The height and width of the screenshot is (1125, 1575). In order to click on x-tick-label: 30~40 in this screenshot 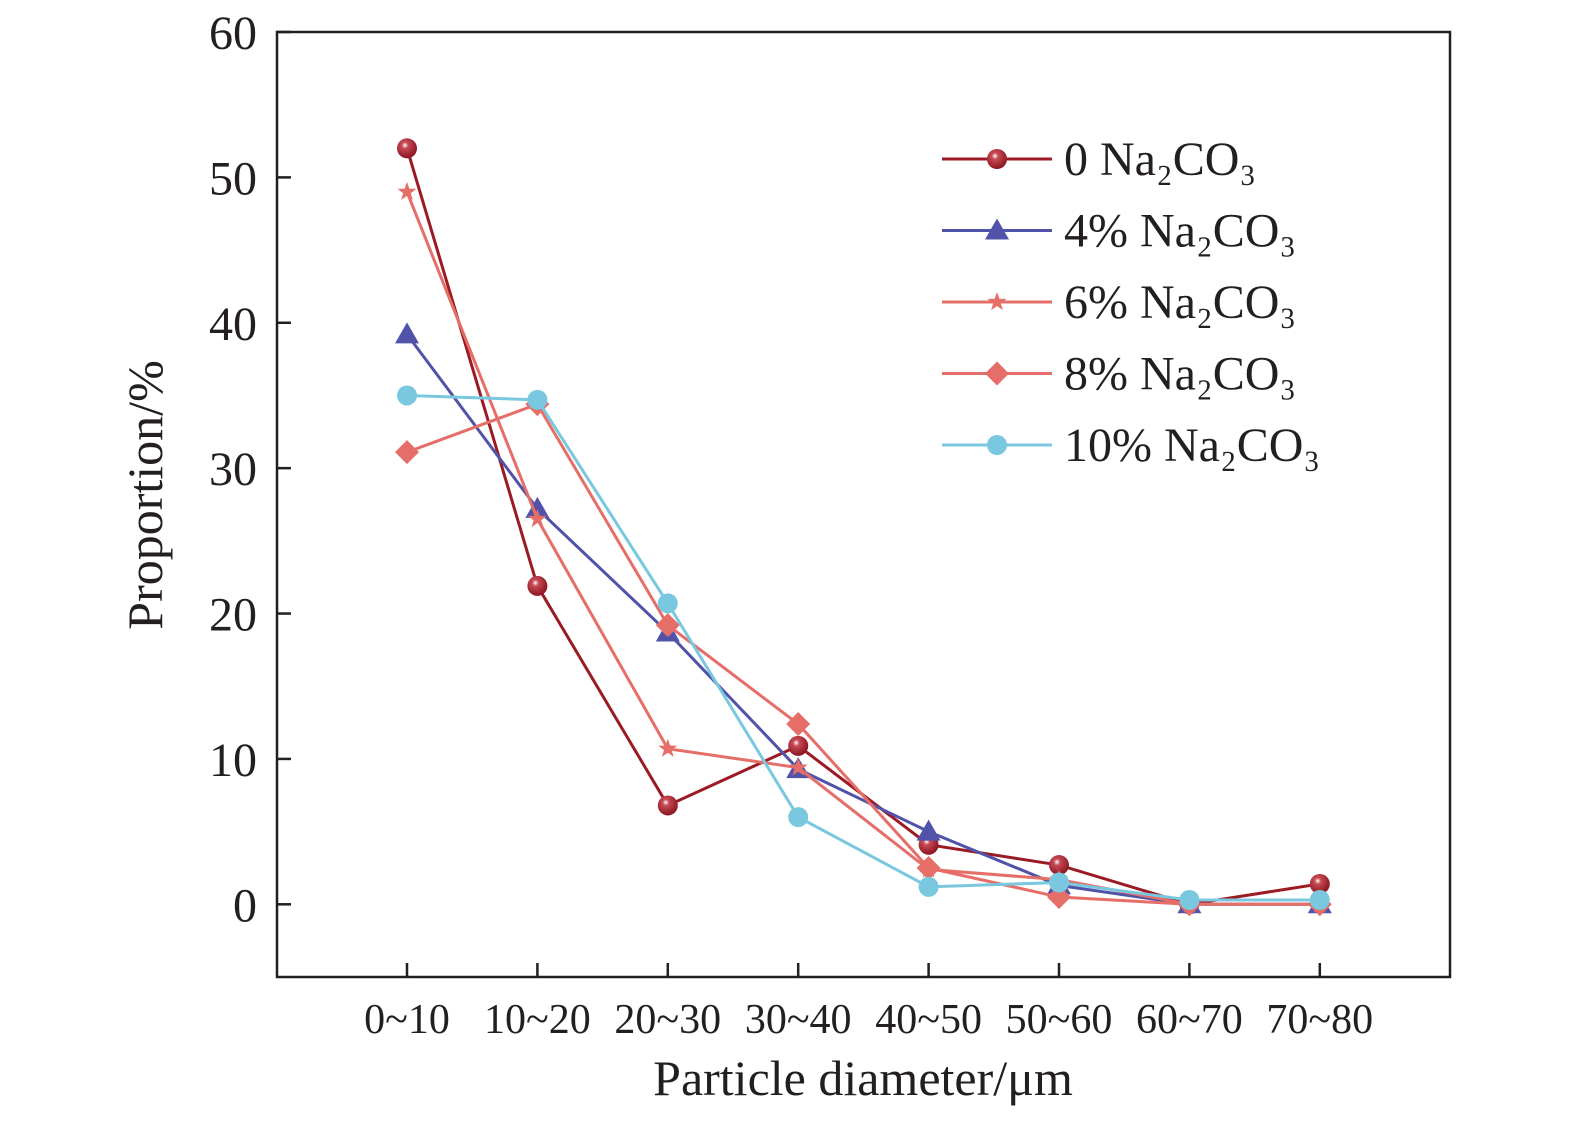, I will do `click(798, 1020)`.